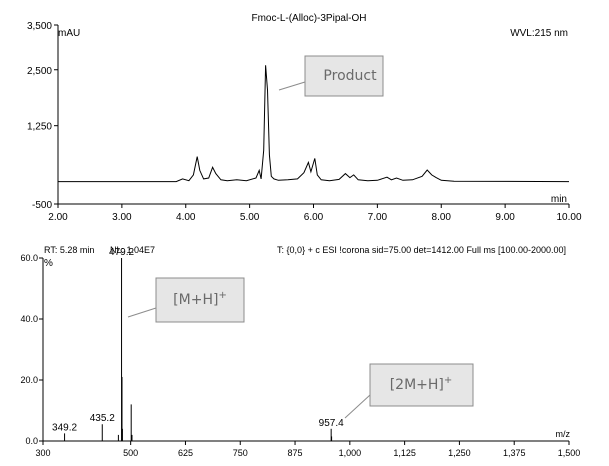 This screenshot has width=609, height=466. I want to click on 2mh-callout-label: [2M+H]+, so click(421, 384).